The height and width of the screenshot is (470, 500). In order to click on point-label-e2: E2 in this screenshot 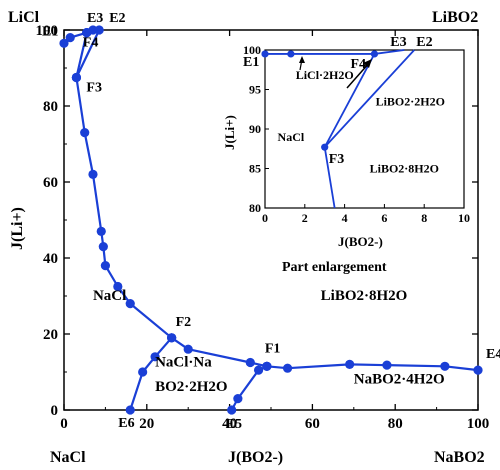, I will do `click(117, 18)`.